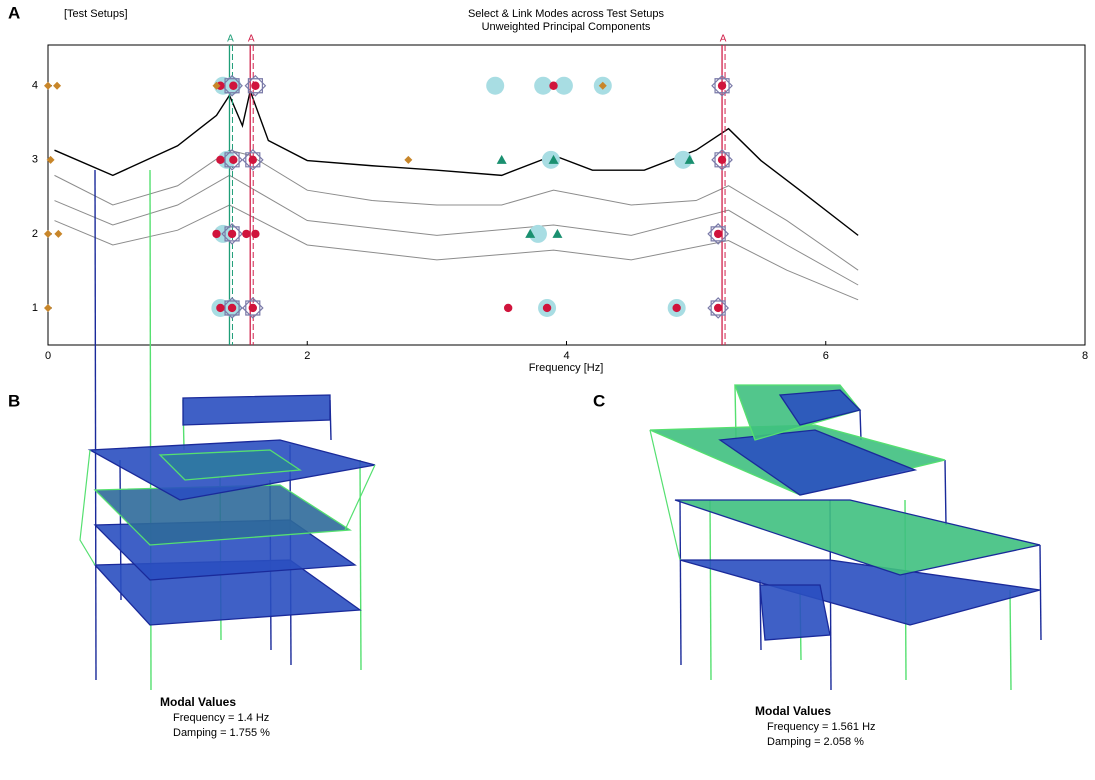 The height and width of the screenshot is (780, 1095). Describe the element at coordinates (14, 12) in the screenshot. I see `panel-letter: A` at that location.